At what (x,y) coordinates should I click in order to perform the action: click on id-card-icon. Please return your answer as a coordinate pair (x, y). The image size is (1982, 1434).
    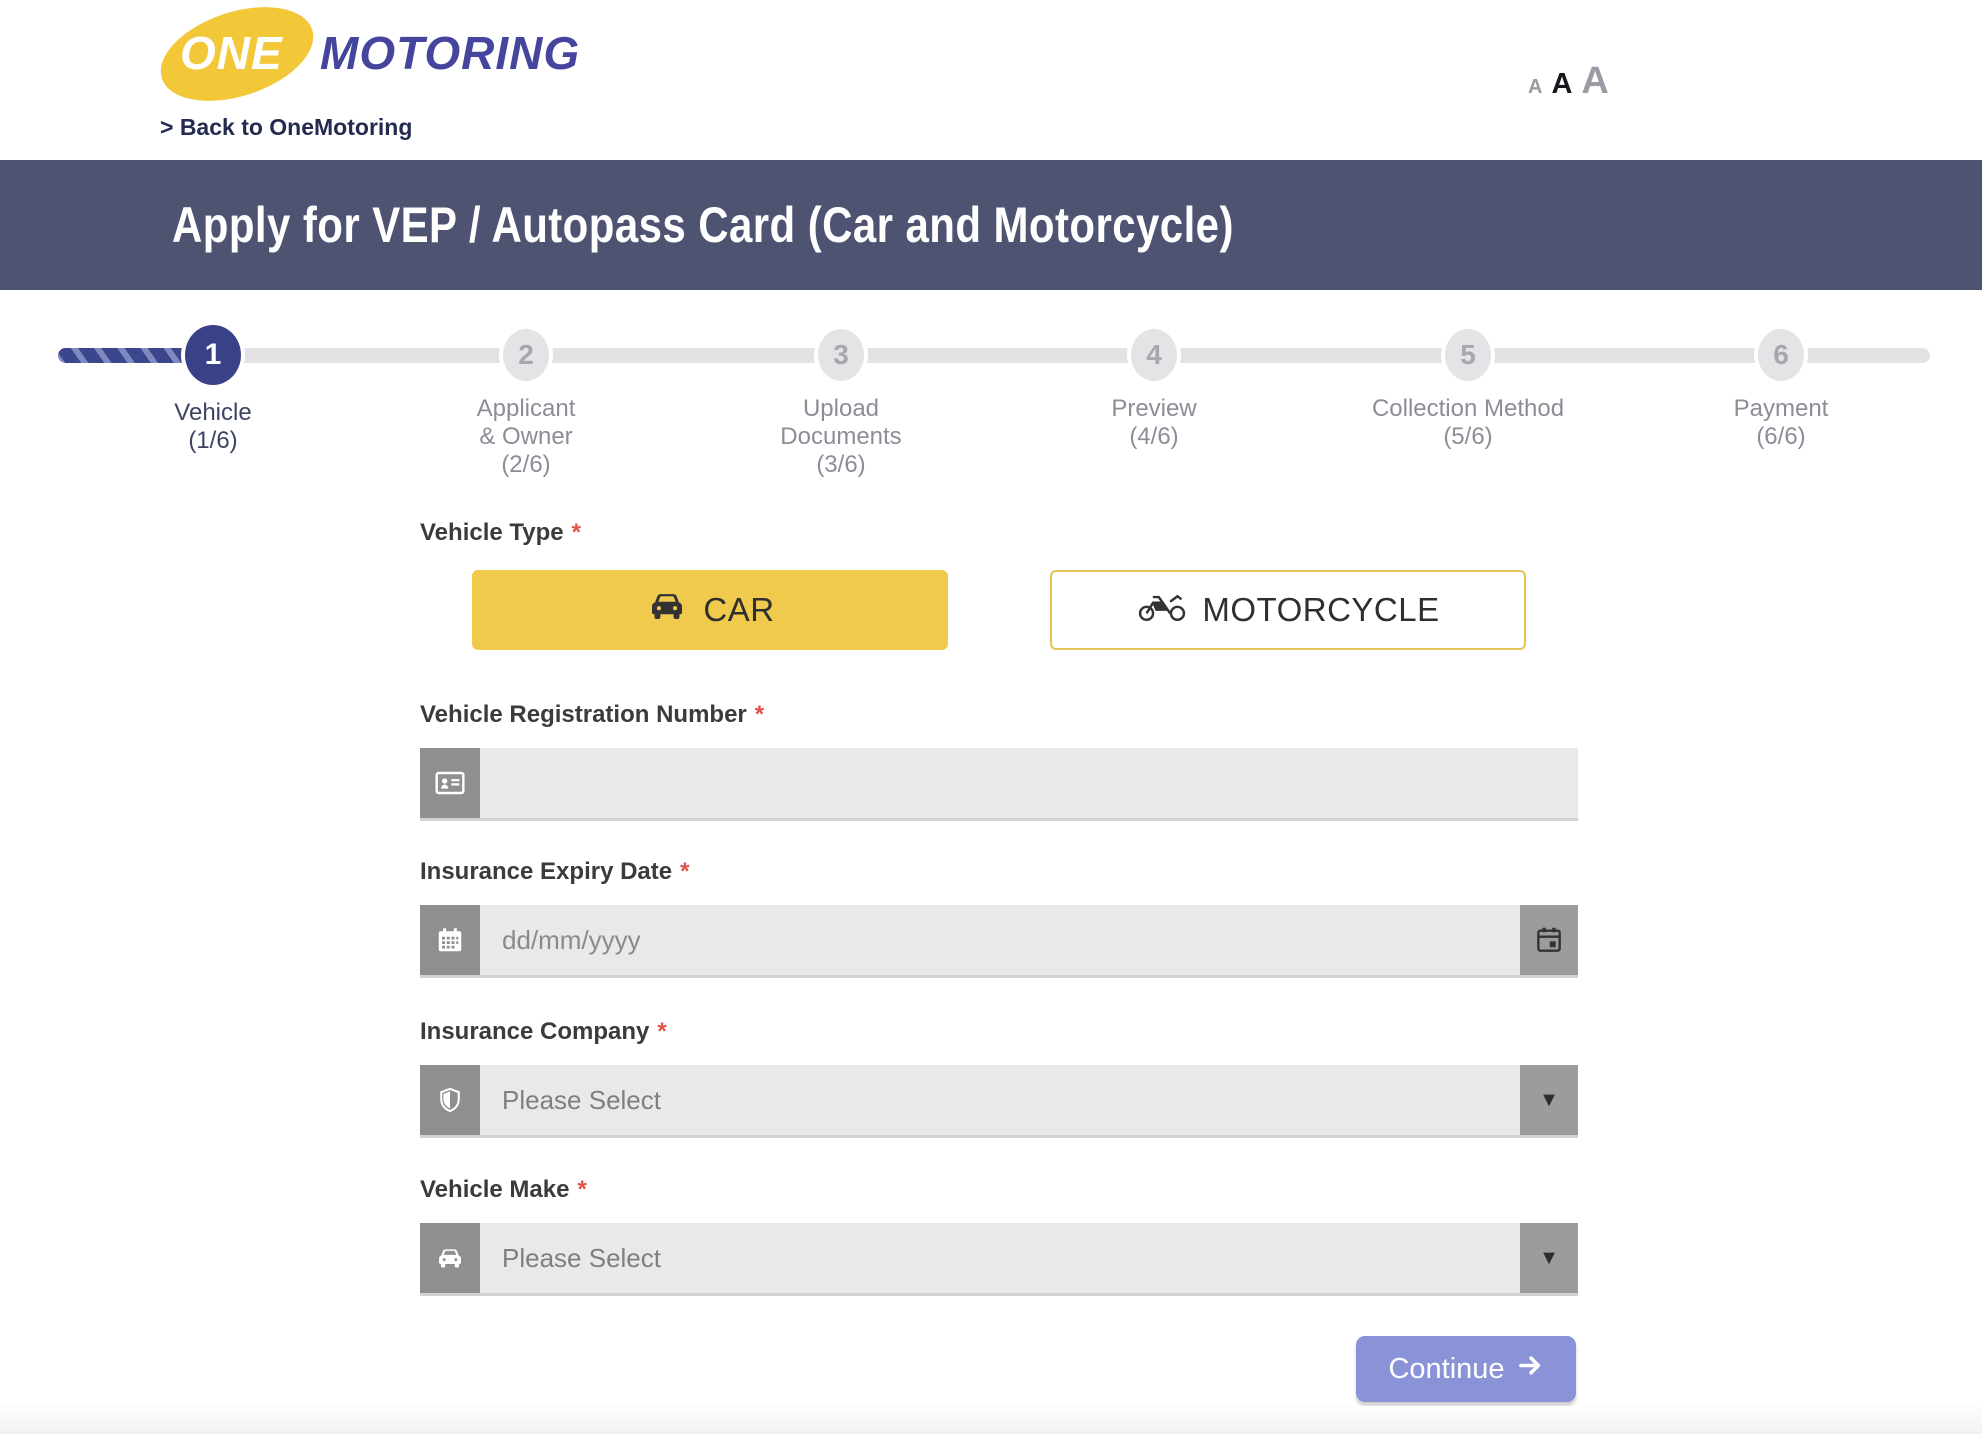
    Looking at the image, I should click on (450, 783).